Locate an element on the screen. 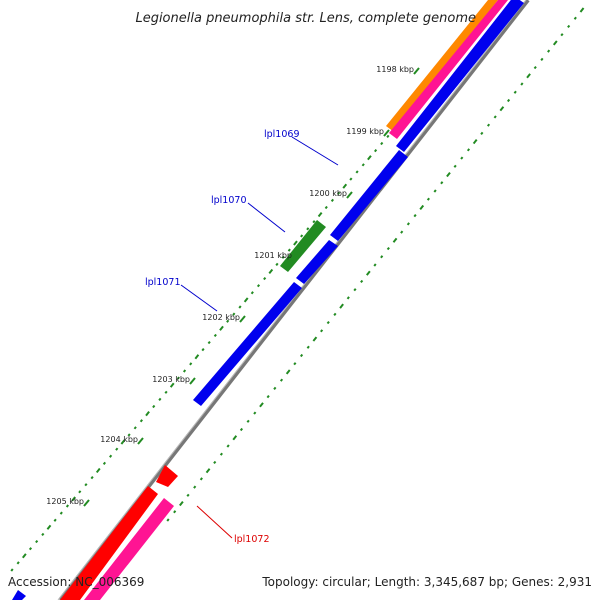 This screenshot has width=600, height=600. accession-text: Accession: NC_006369 is located at coordinates (76, 582).